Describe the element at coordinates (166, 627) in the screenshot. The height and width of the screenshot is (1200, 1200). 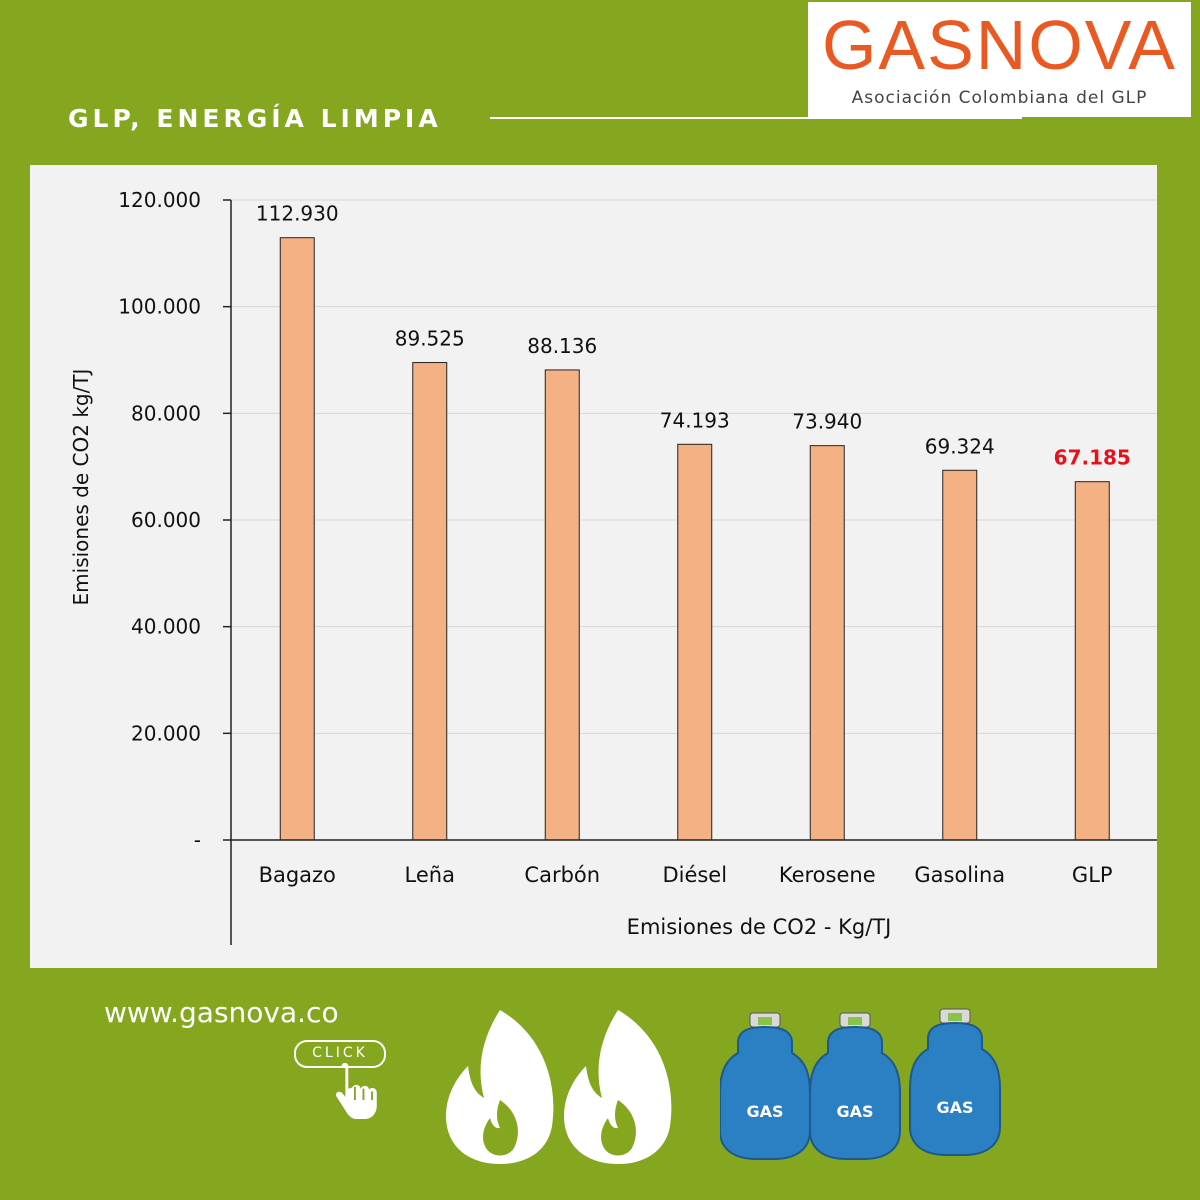
I see `y-tick-label: 40.000` at that location.